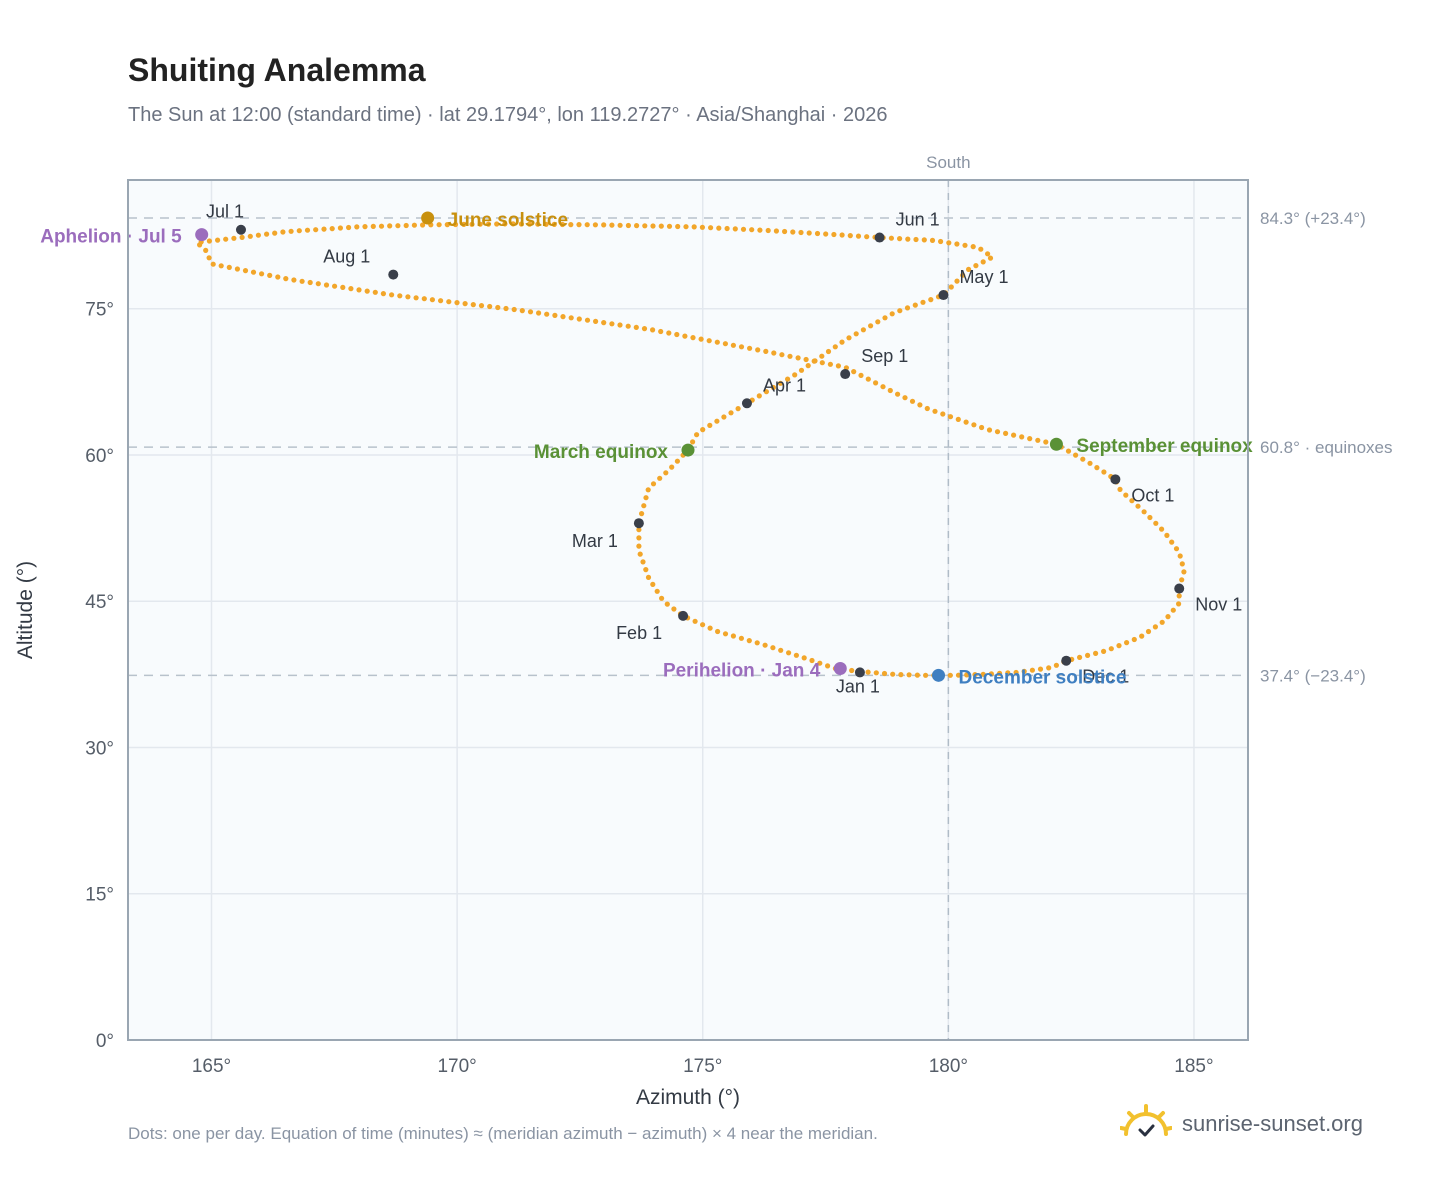 This screenshot has height=1188, width=1448. I want to click on month-label: Dec 1, so click(1105, 677).